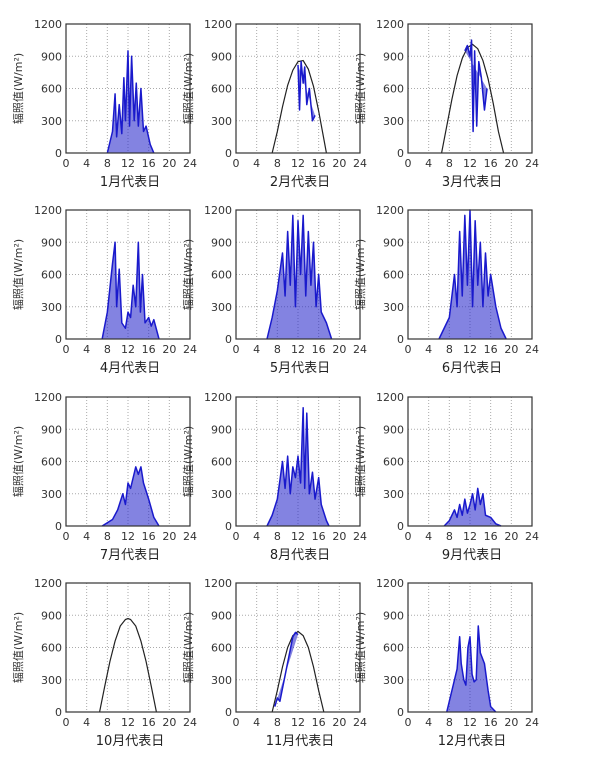 This screenshot has width=601, height=761. What do you see at coordinates (300, 182) in the screenshot?
I see `x-axis-label: 2月代表日` at bounding box center [300, 182].